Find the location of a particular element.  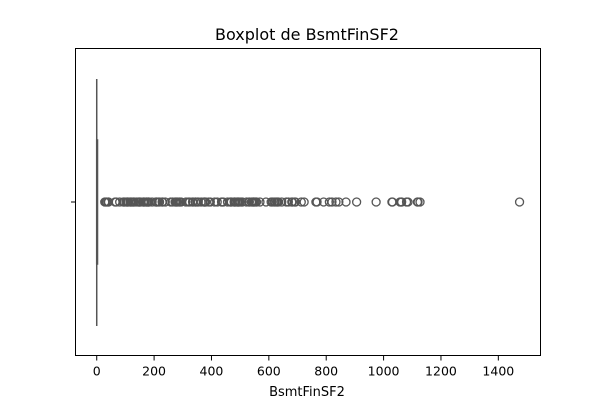

x-tick-label: 800 is located at coordinates (326, 371).